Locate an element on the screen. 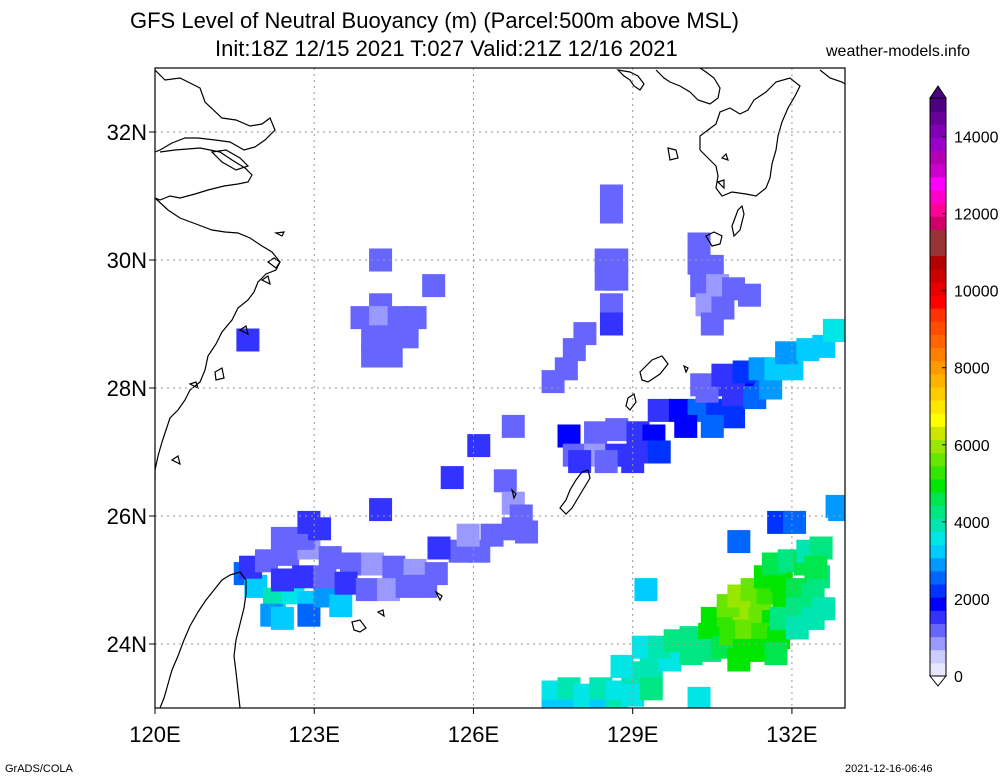 The image size is (1000, 779). lon-tick-label: 129E is located at coordinates (632, 734).